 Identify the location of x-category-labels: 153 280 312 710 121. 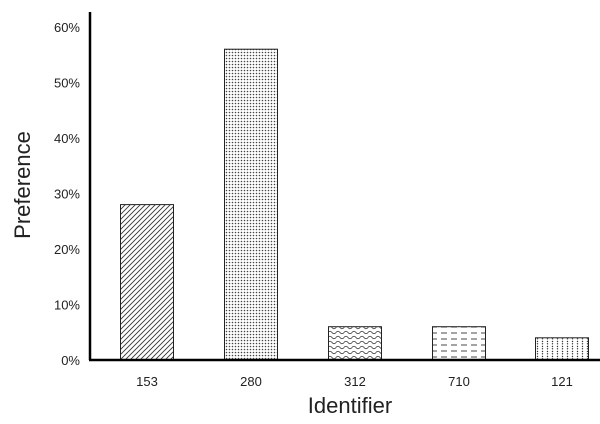
(354, 381).